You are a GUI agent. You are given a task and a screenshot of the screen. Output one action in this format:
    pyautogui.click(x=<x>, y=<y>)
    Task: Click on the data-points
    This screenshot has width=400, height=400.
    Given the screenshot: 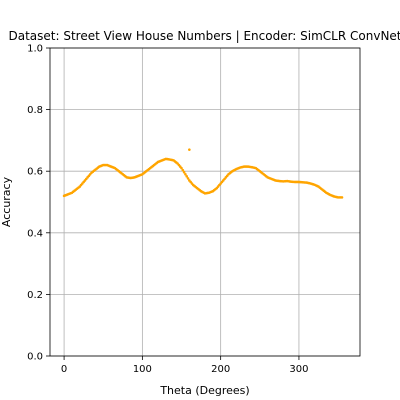 What is the action you would take?
    pyautogui.click(x=203, y=173)
    